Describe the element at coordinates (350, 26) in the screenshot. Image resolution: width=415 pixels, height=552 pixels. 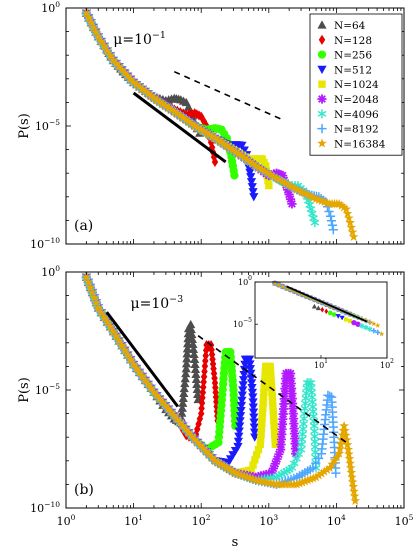
I see `legend-entry-label: N=64` at that location.